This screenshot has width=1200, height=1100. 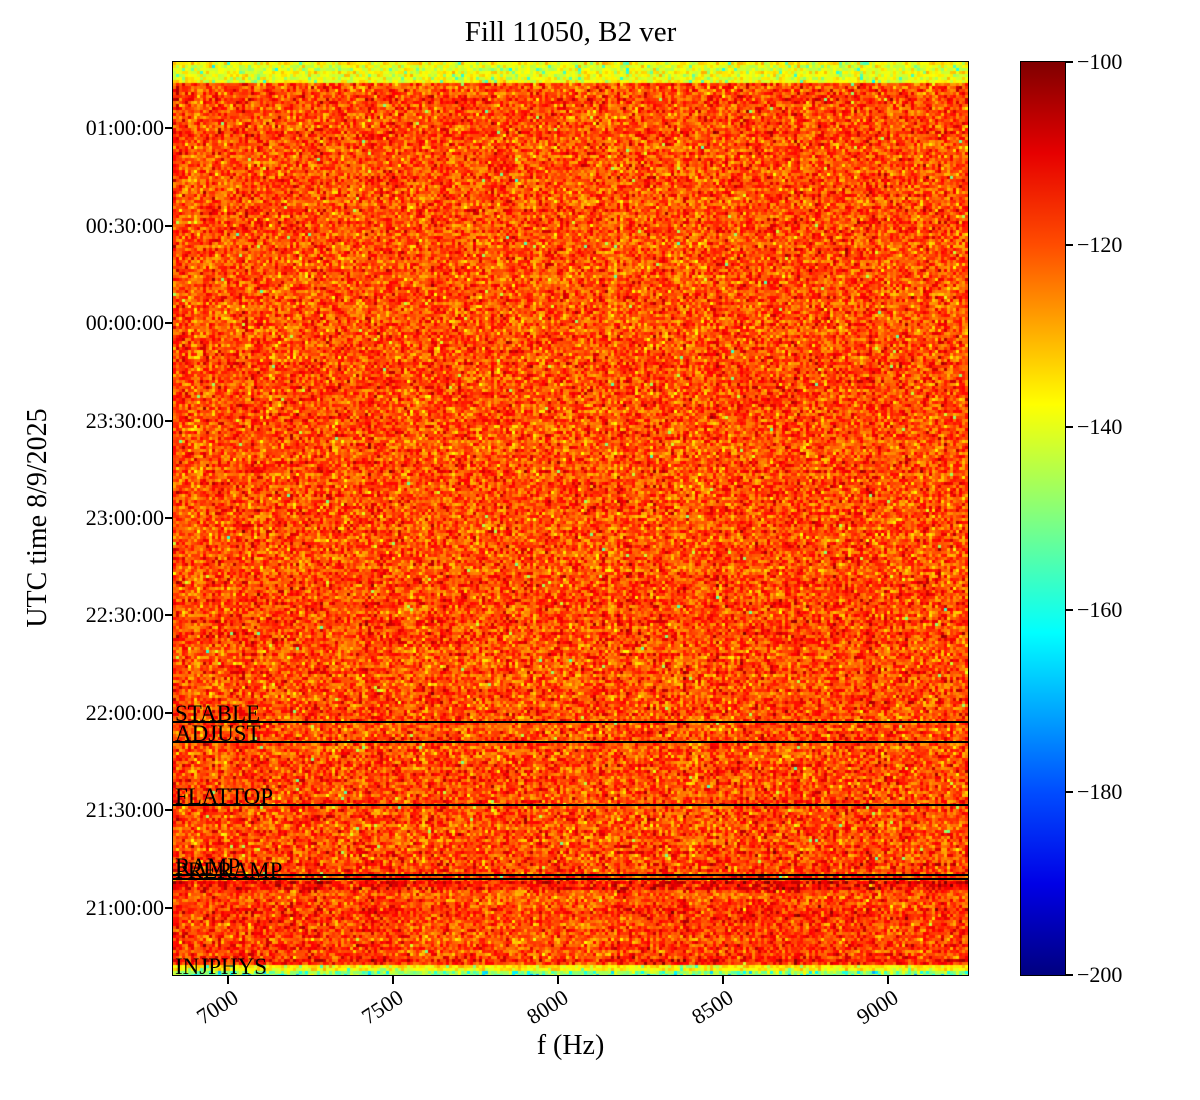 What do you see at coordinates (218, 713) in the screenshot?
I see `beam-mode-label-stable: STABLE` at bounding box center [218, 713].